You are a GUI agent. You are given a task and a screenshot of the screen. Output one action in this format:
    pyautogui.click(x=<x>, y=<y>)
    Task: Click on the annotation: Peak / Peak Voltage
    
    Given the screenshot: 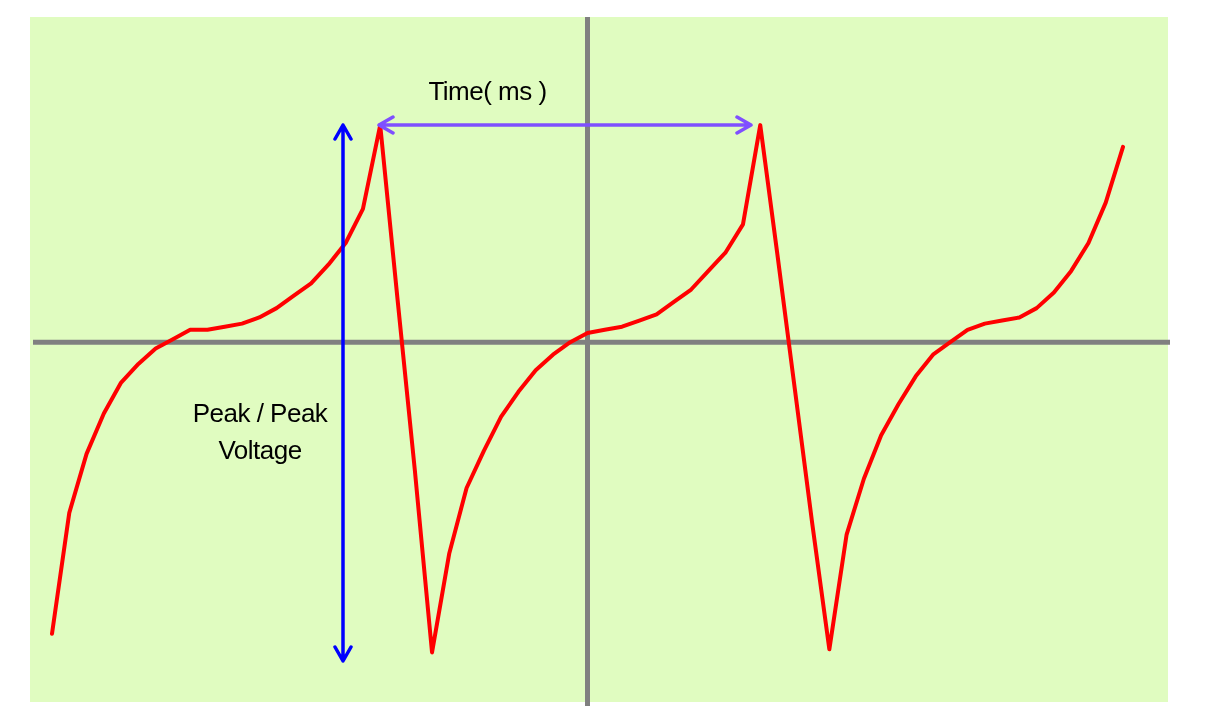 What is the action you would take?
    pyautogui.click(x=260, y=432)
    